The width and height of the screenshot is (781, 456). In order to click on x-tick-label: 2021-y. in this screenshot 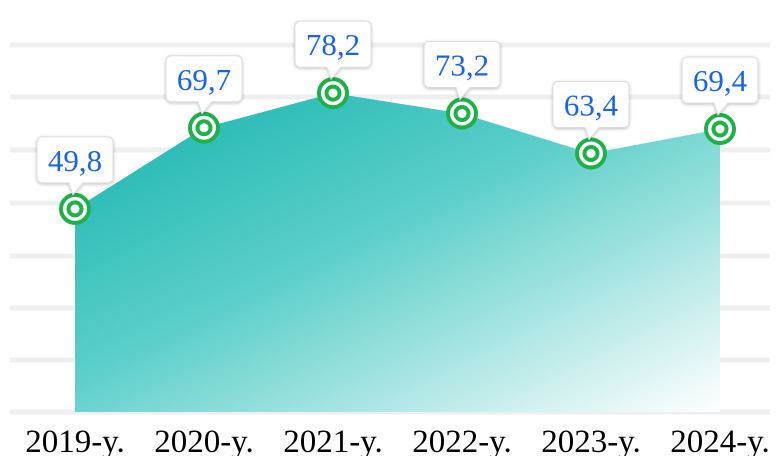, I will do `click(333, 440)`.